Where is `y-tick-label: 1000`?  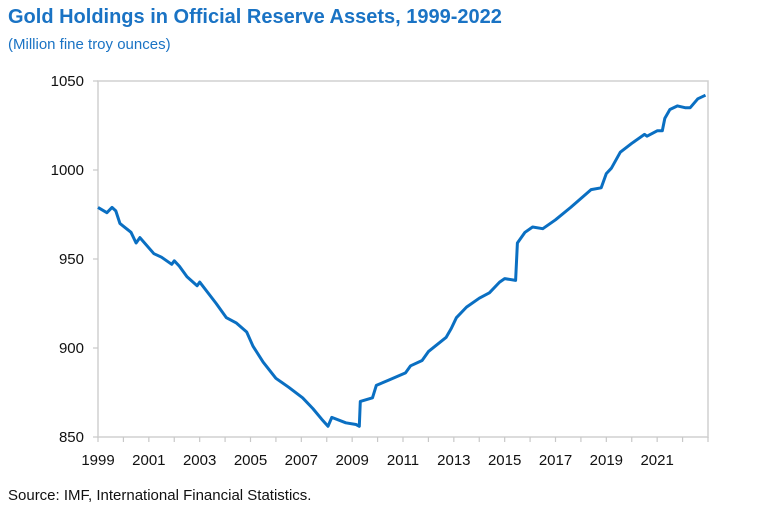 y-tick-label: 1000 is located at coordinates (67, 170).